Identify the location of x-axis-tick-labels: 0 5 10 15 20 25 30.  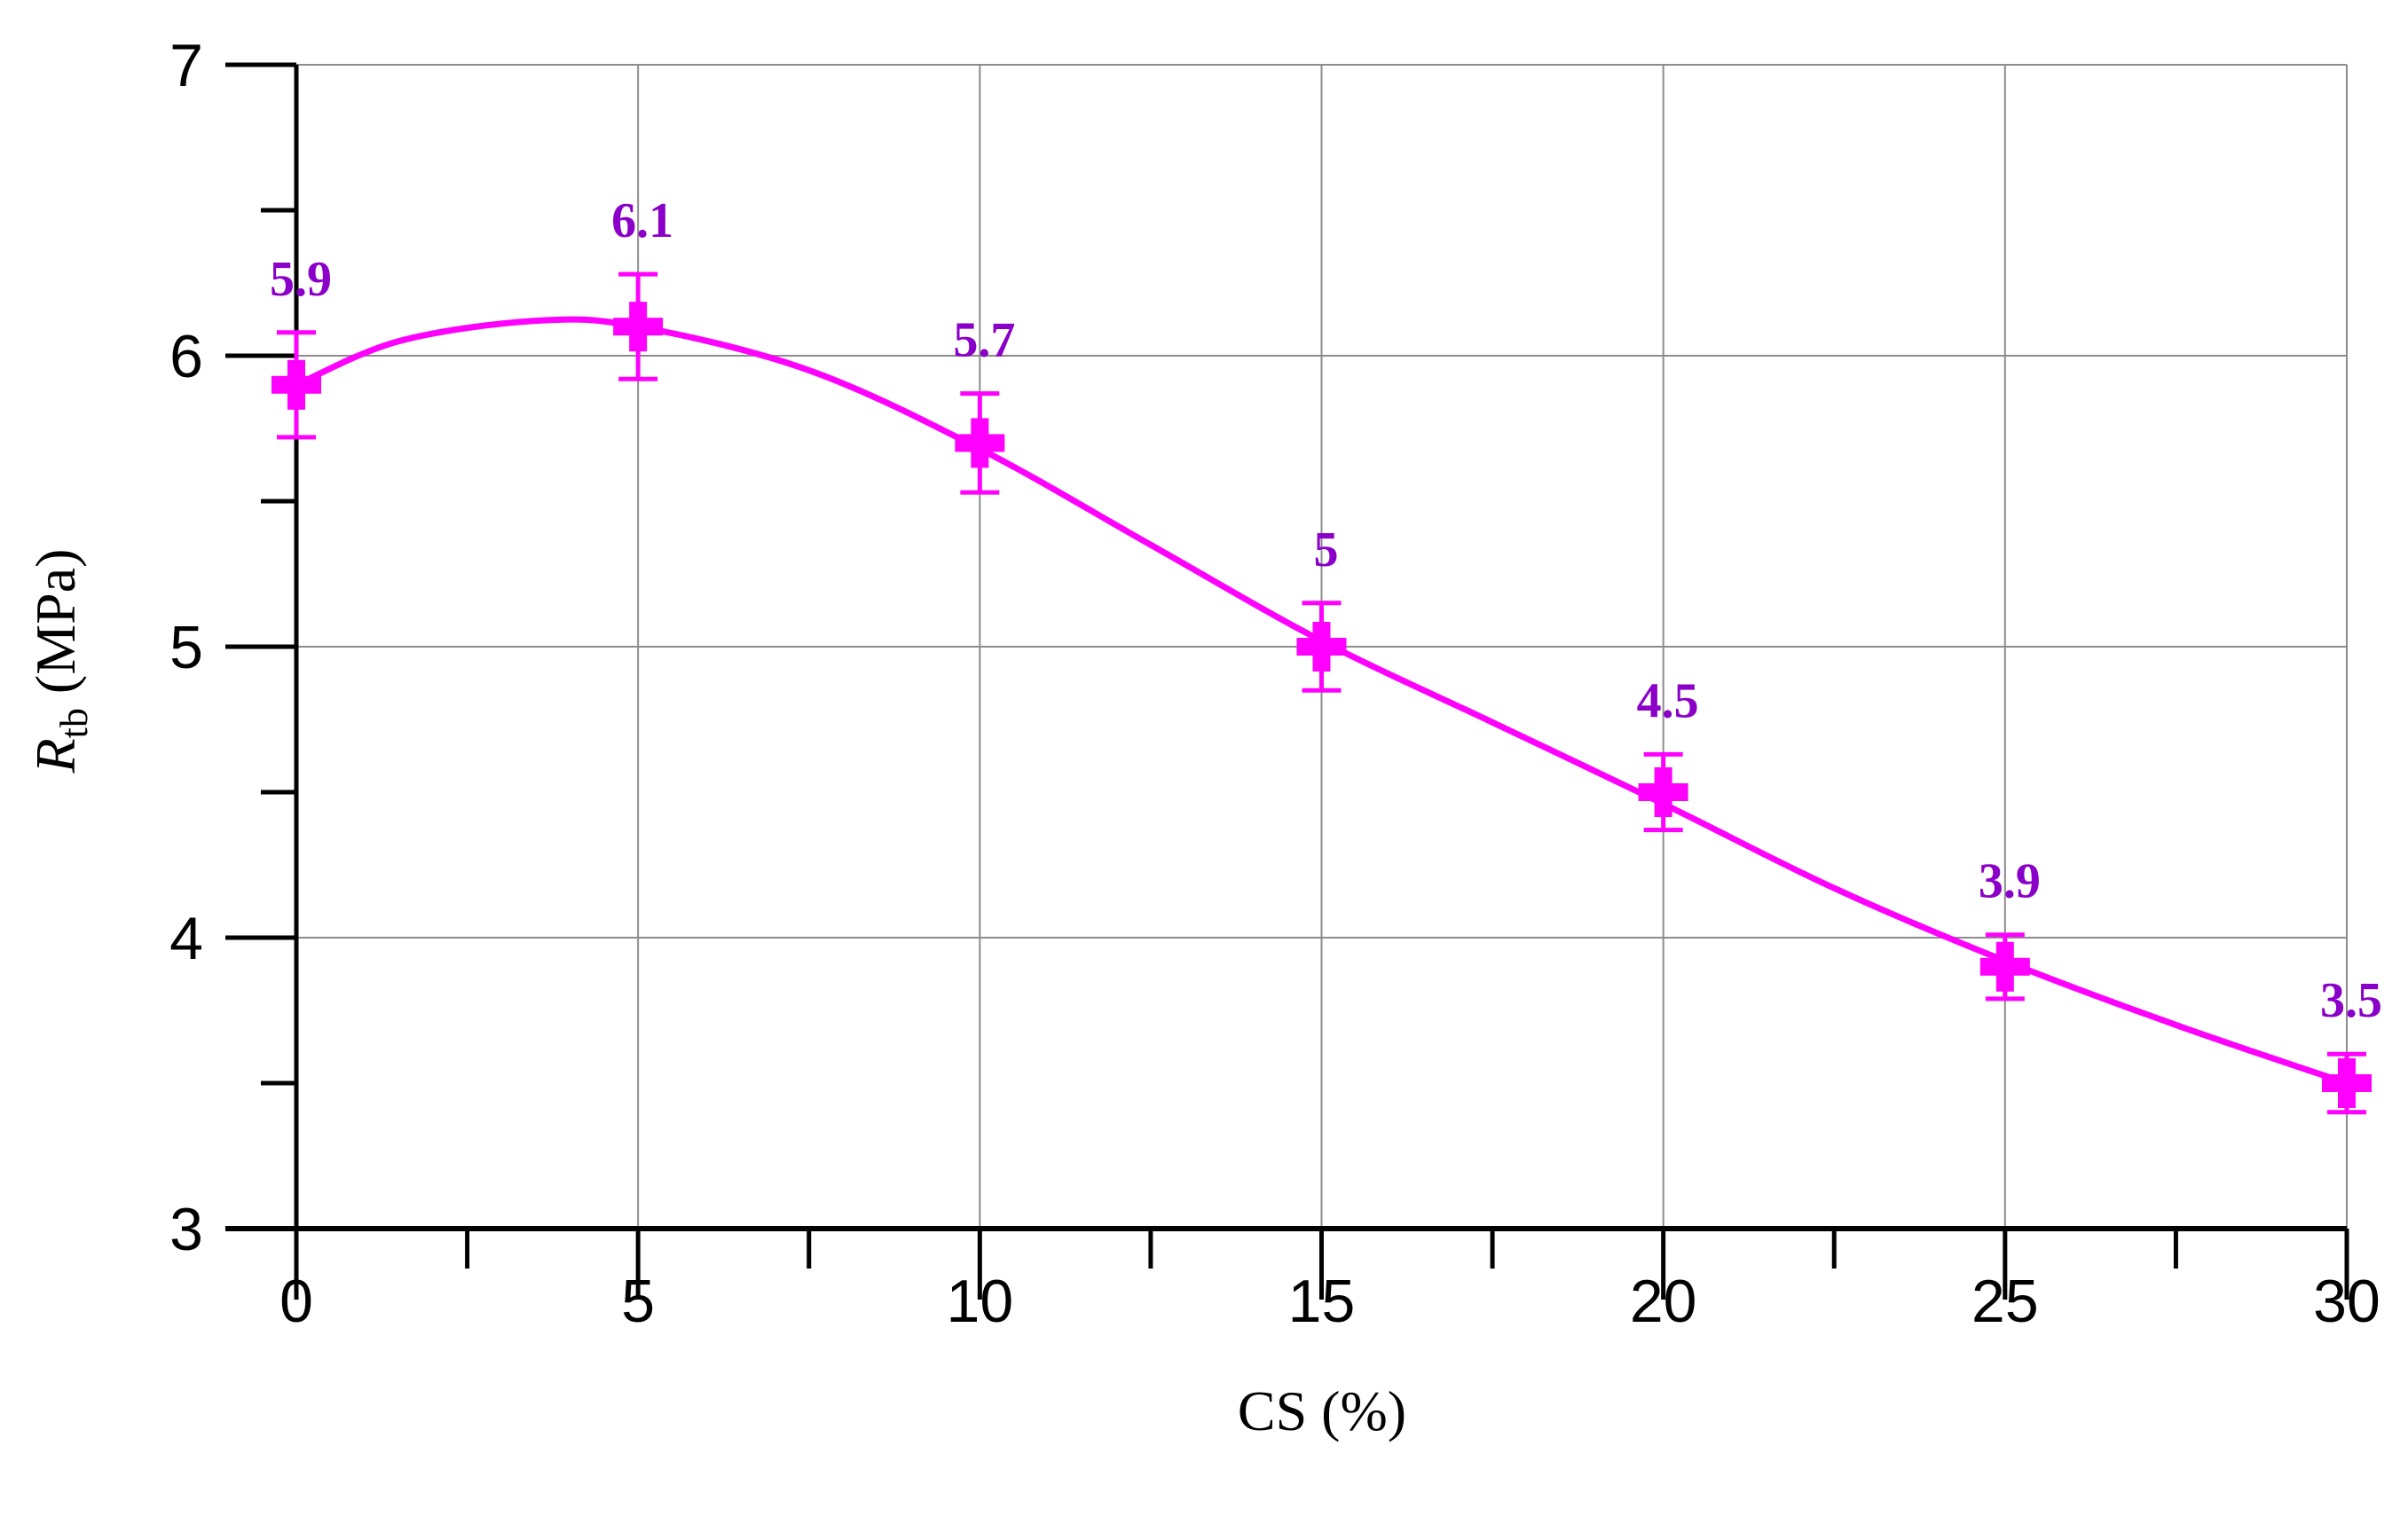
(1329, 1301).